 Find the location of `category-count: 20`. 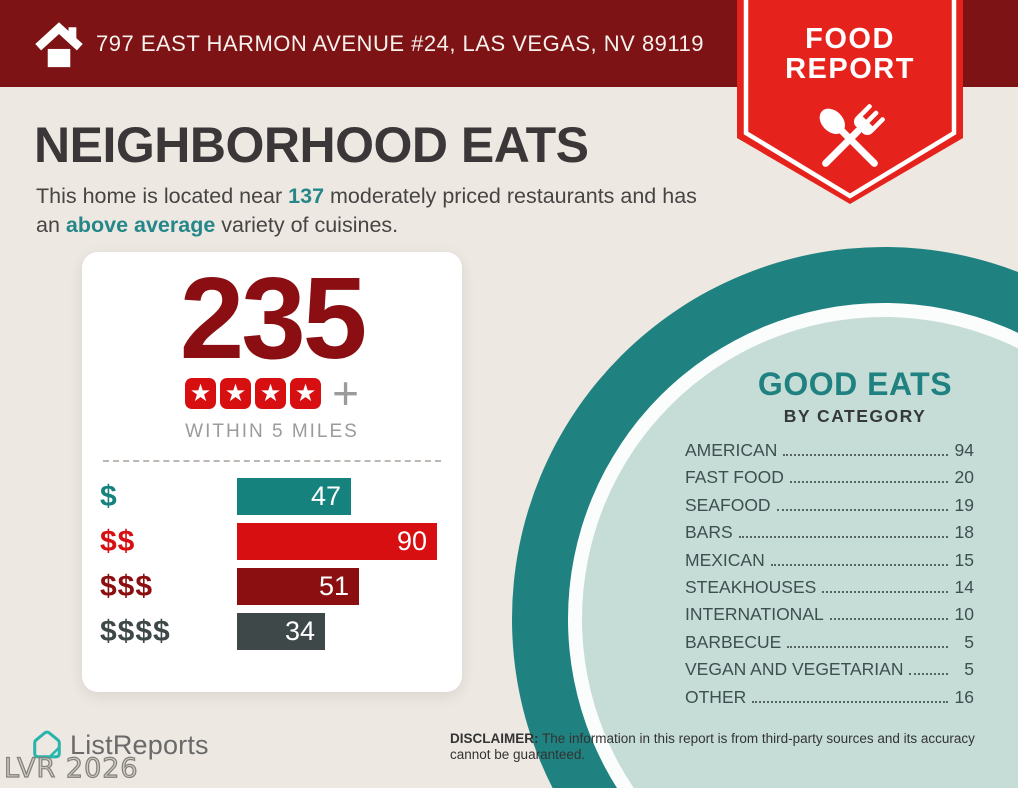

category-count: 20 is located at coordinates (964, 477).